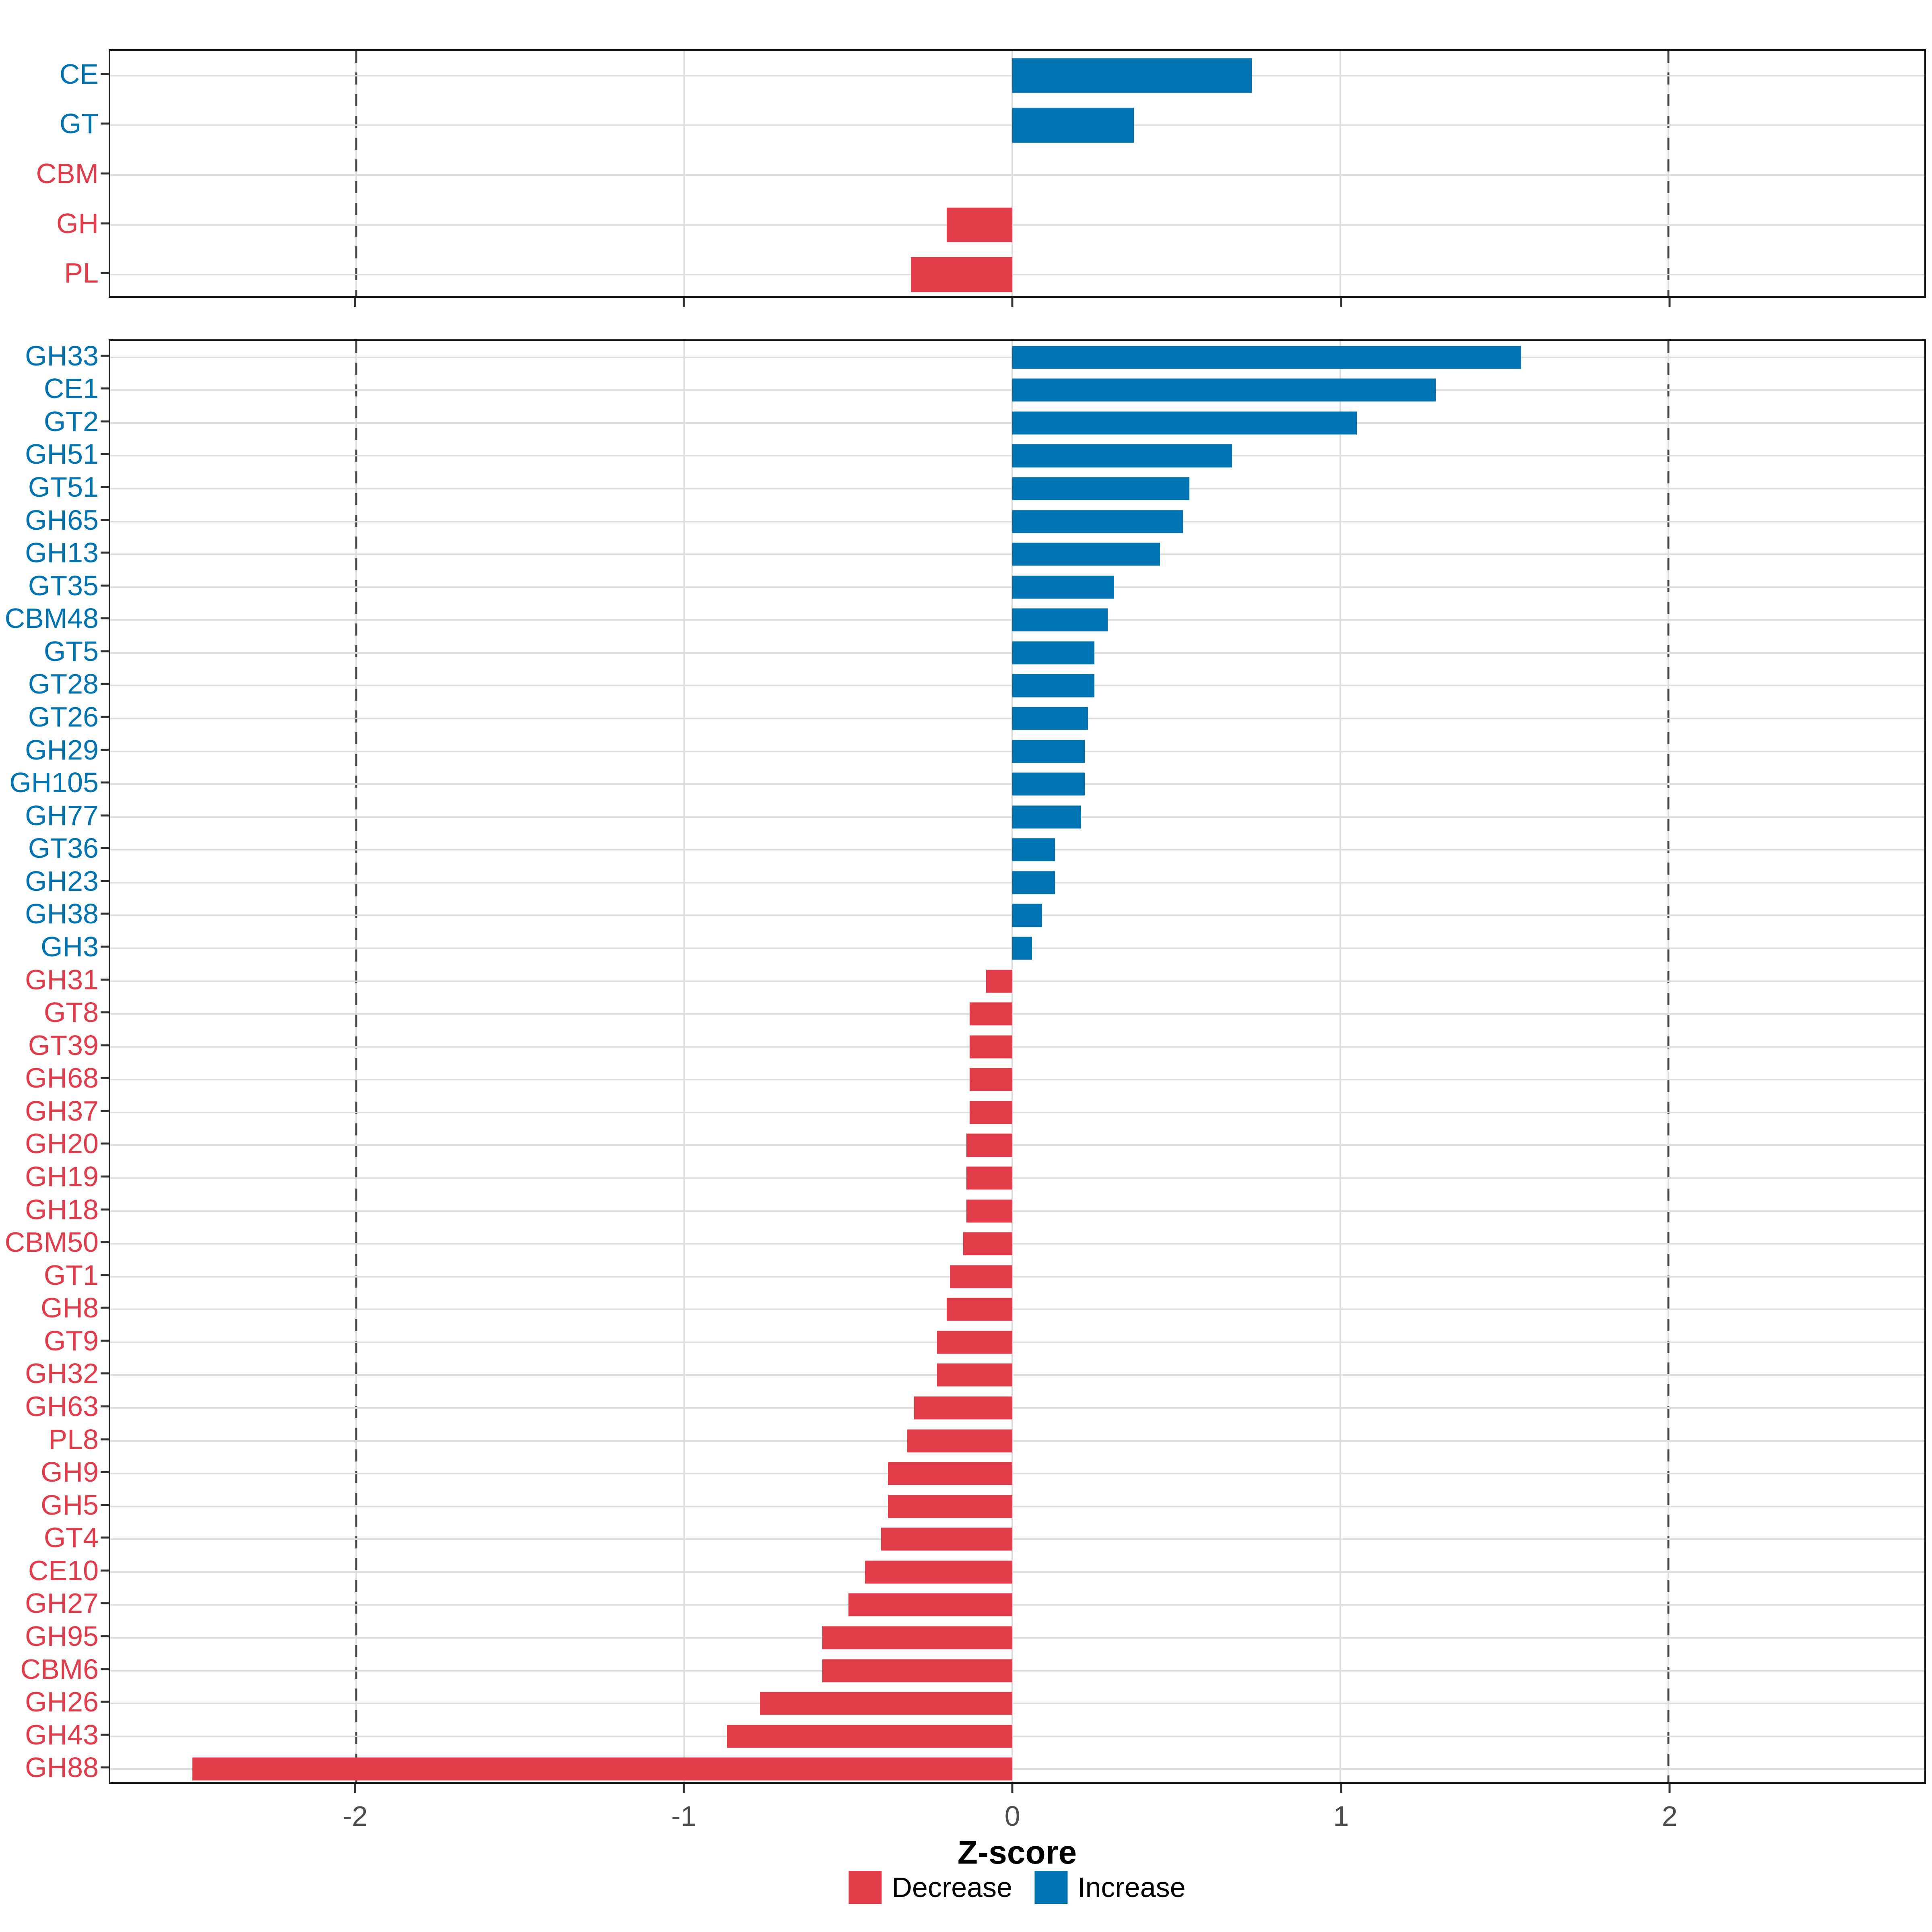  What do you see at coordinates (1110, 1887) in the screenshot?
I see `legend-item-increase: Increase` at bounding box center [1110, 1887].